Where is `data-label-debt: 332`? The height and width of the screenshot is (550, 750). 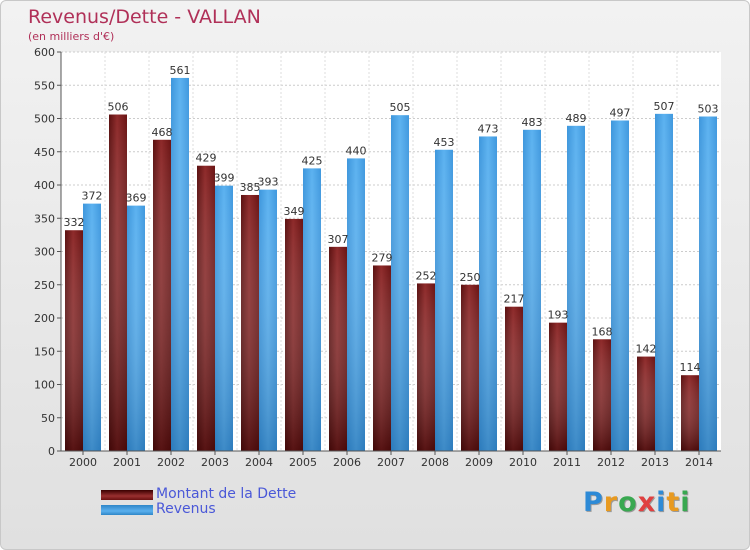
data-label-debt: 332 is located at coordinates (74, 222).